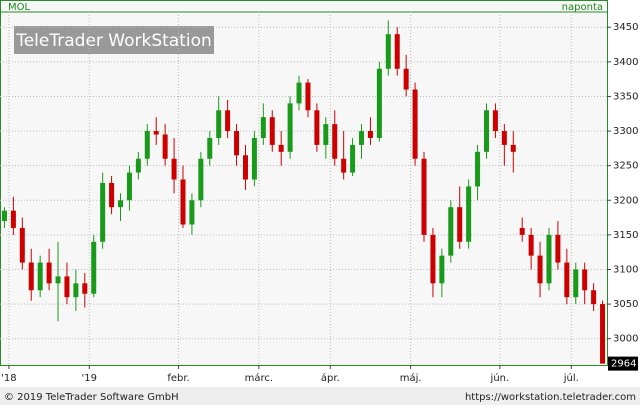 Image resolution: width=640 pixels, height=409 pixels. I want to click on last-price-label: 2964, so click(623, 364).